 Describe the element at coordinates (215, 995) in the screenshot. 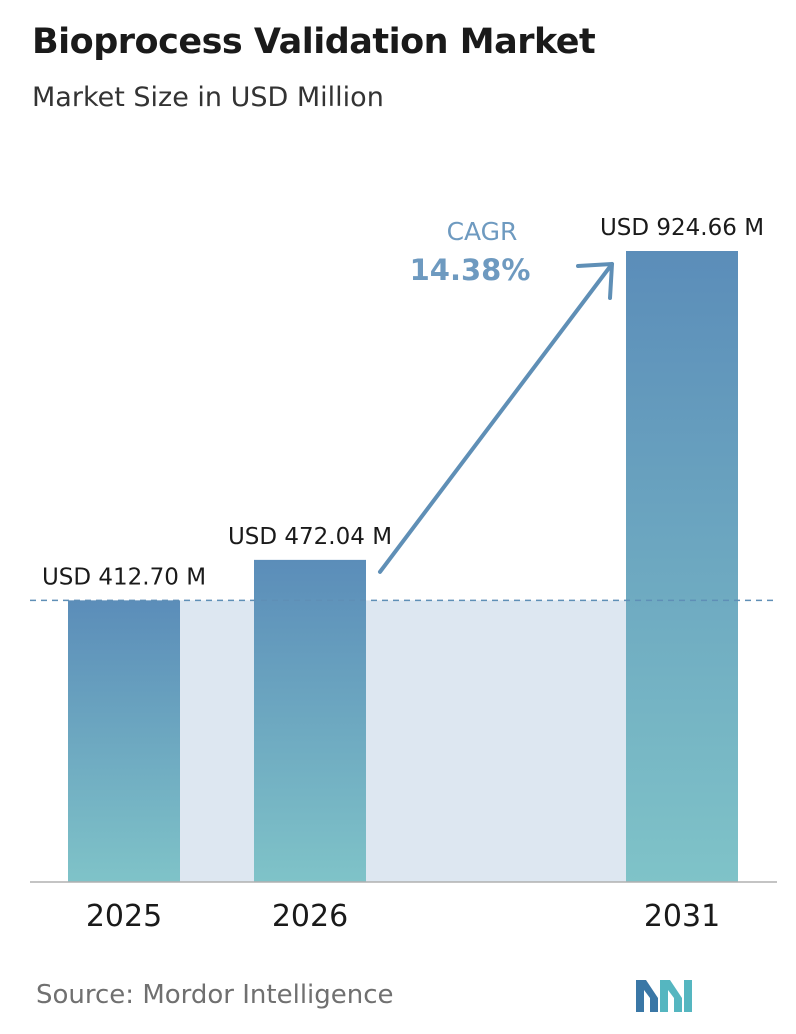

I see `source-label: Source: Mordor Intelligence` at that location.